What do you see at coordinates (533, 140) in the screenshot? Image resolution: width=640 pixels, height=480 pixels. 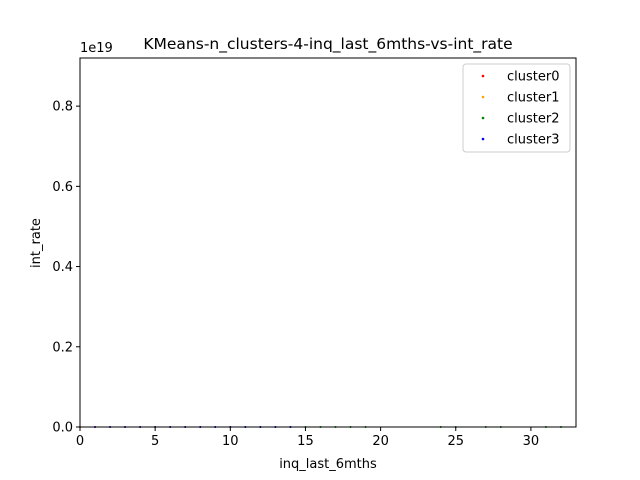 I see `legend-label-cluster3: cluster3` at bounding box center [533, 140].